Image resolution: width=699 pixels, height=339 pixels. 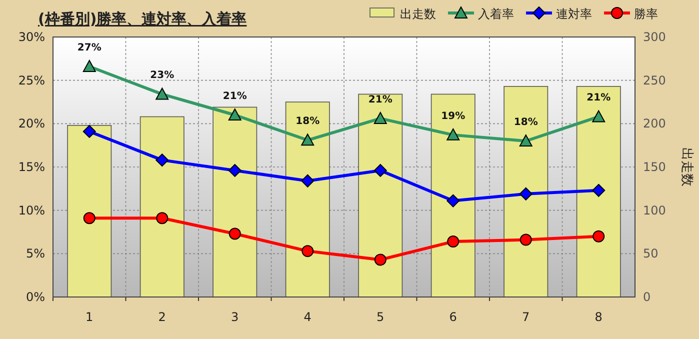 I want to click on y-tick-label: 0%, so click(x=35, y=297).